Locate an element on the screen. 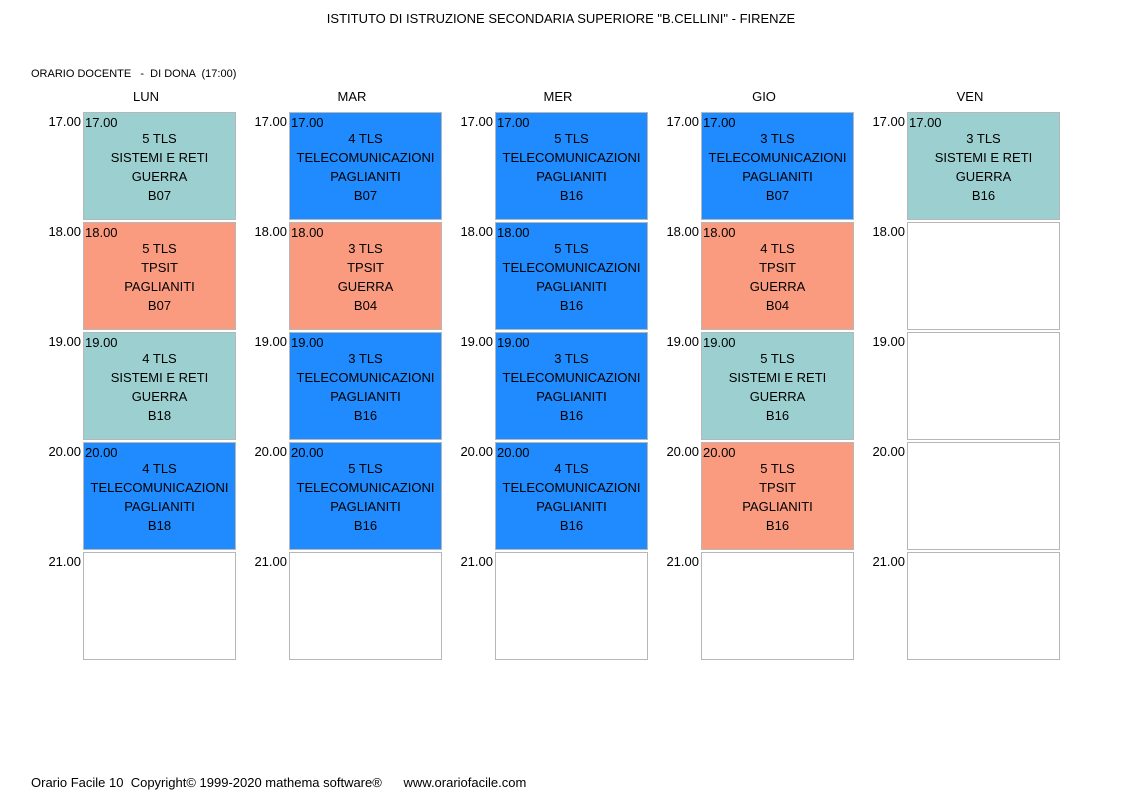 The width and height of the screenshot is (1122, 793). lesson-cell: 20.00 4 TLS TELECOMUNICAZIONI PAGLIANITI B18 is located at coordinates (159, 496).